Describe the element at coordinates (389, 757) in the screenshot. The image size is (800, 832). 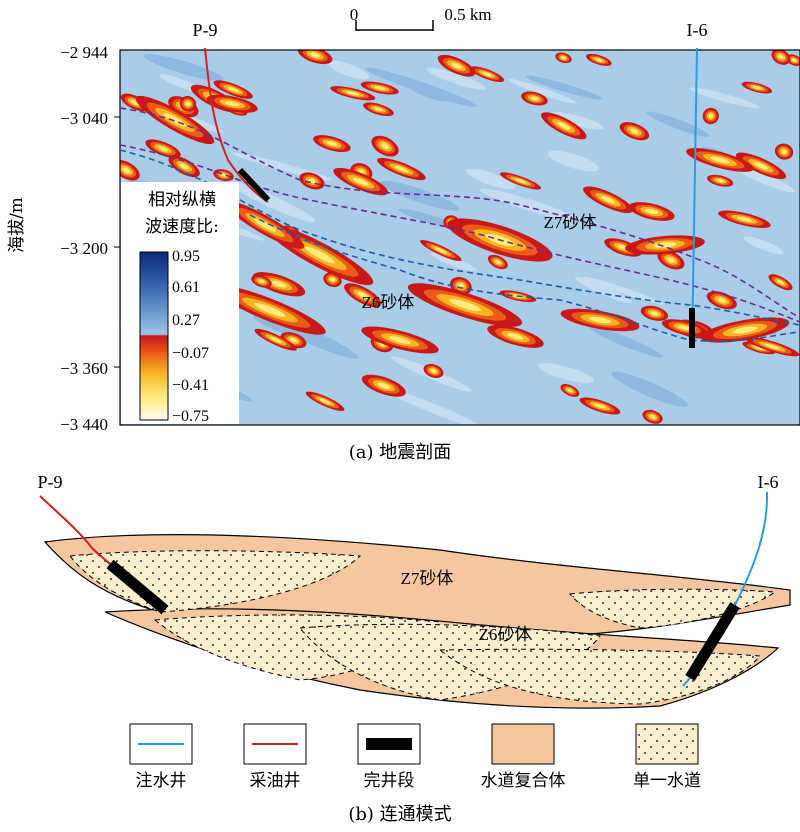
I see `legend-item-completion: 完井段` at that location.